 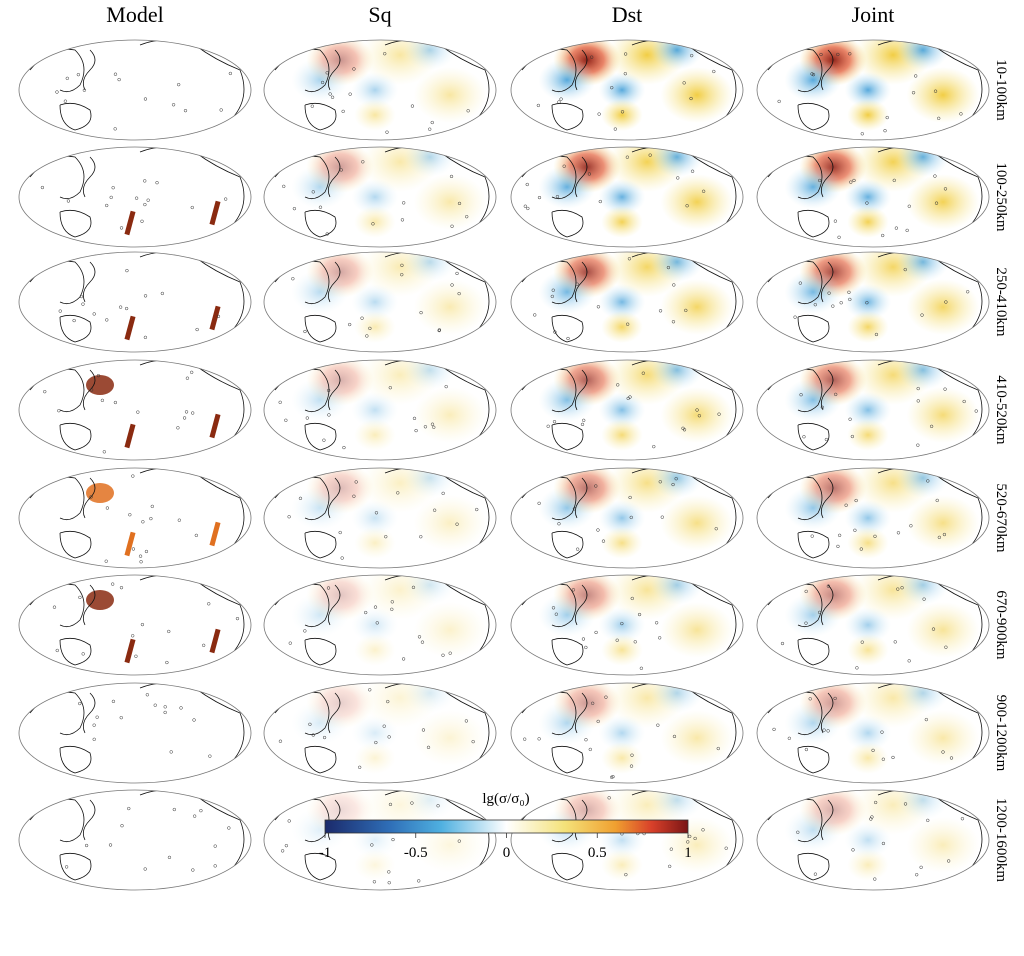 What do you see at coordinates (1001, 301) in the screenshot?
I see `row-label: 250-410km` at bounding box center [1001, 301].